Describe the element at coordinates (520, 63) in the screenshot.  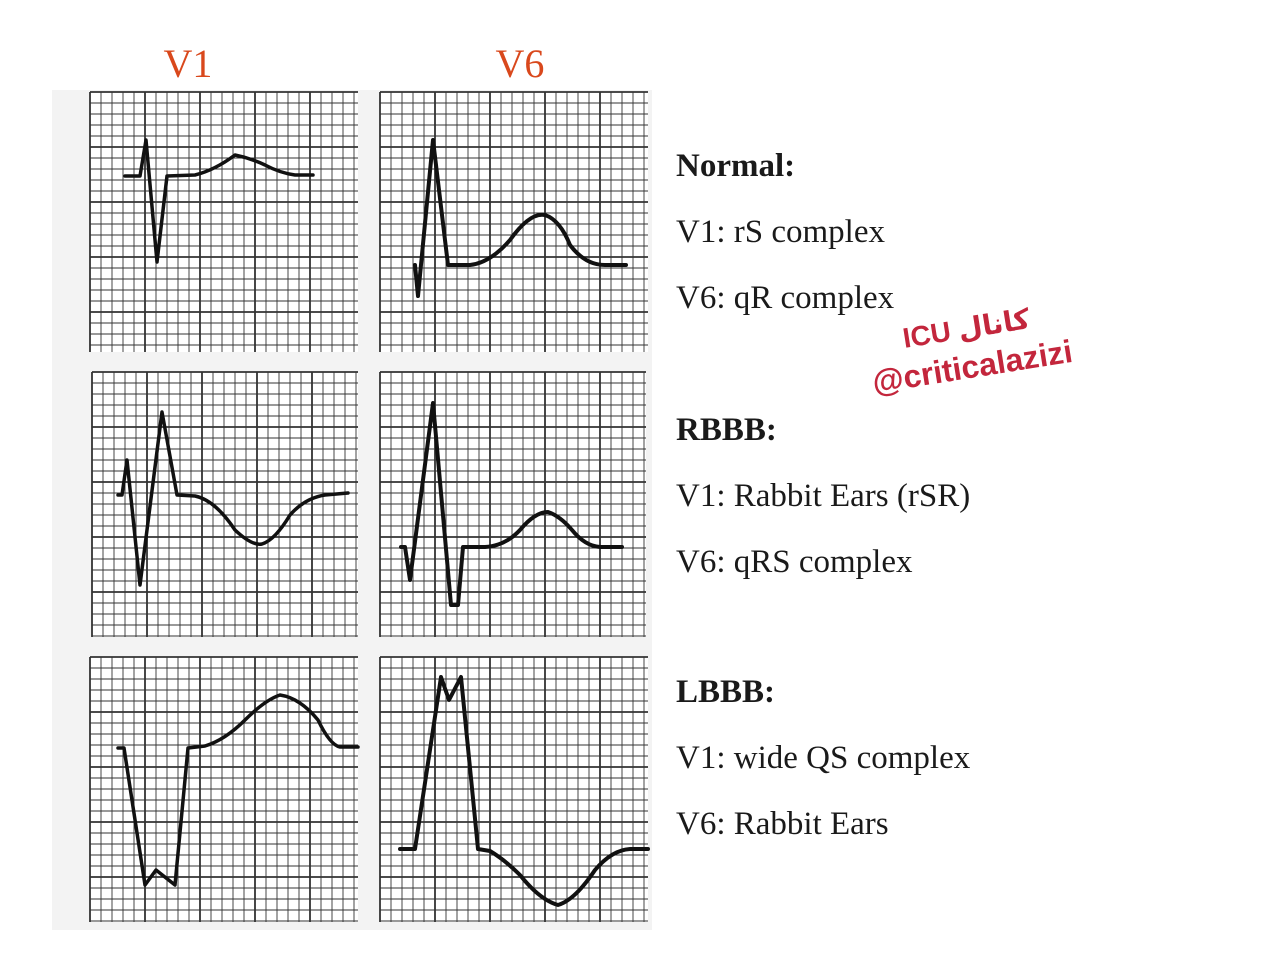
I see `lead-v6-header: V6` at that location.